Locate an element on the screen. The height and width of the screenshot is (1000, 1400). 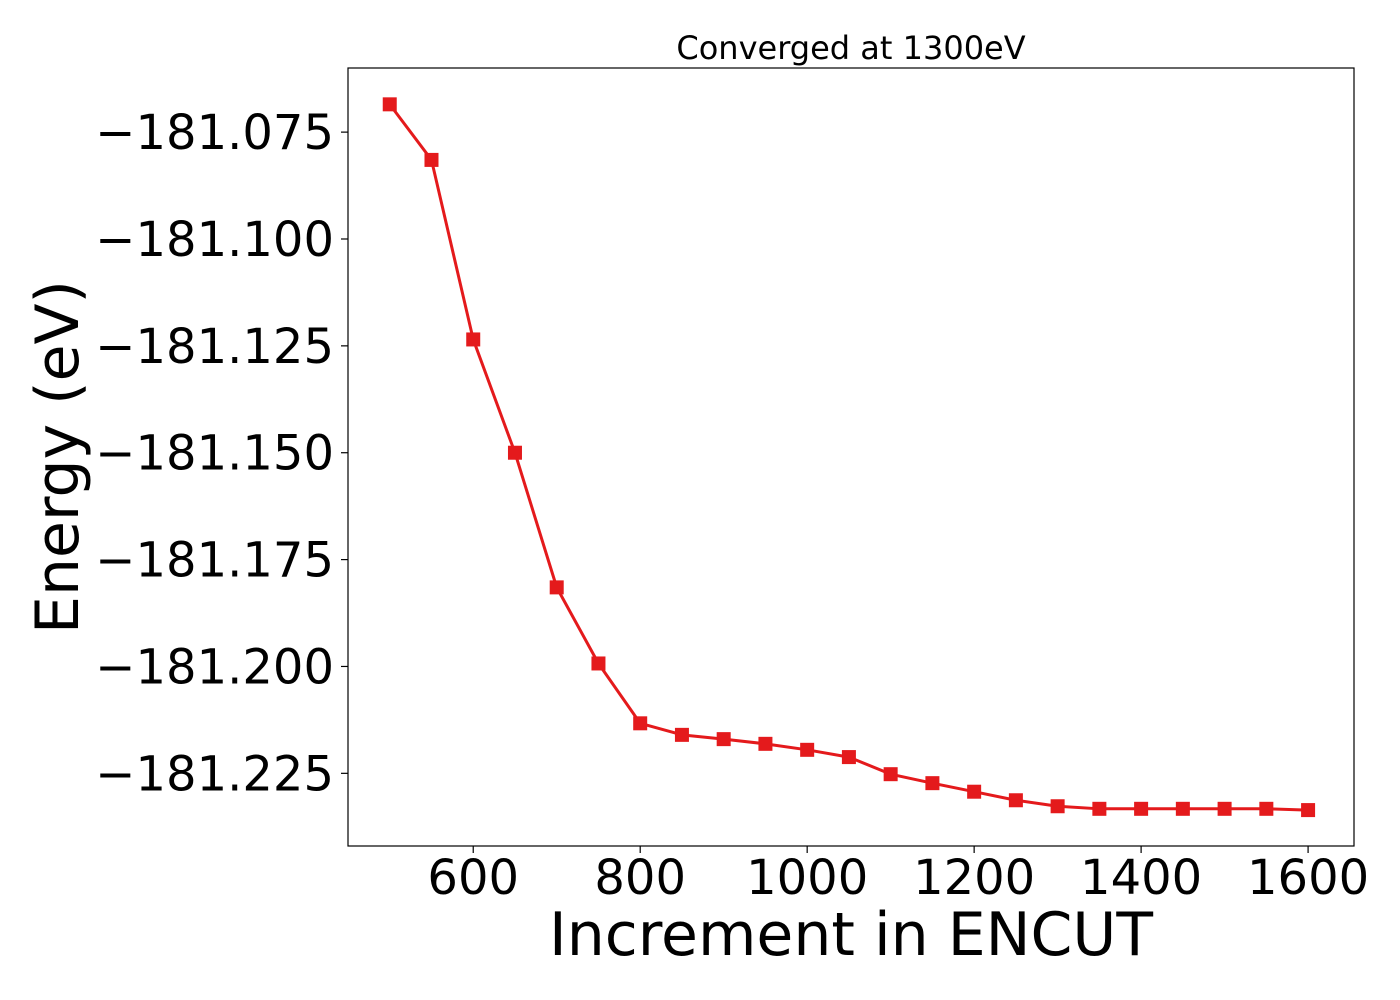
x-axis-ticks: 600 800 1000 1200 1400 1600 is located at coordinates (898, 876).